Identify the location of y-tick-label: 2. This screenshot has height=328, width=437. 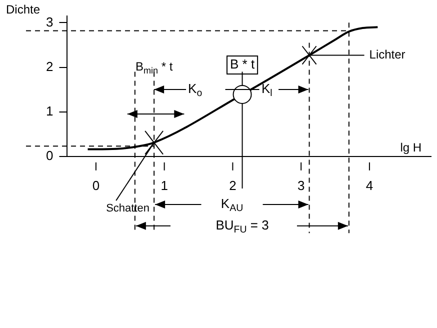
(50, 66).